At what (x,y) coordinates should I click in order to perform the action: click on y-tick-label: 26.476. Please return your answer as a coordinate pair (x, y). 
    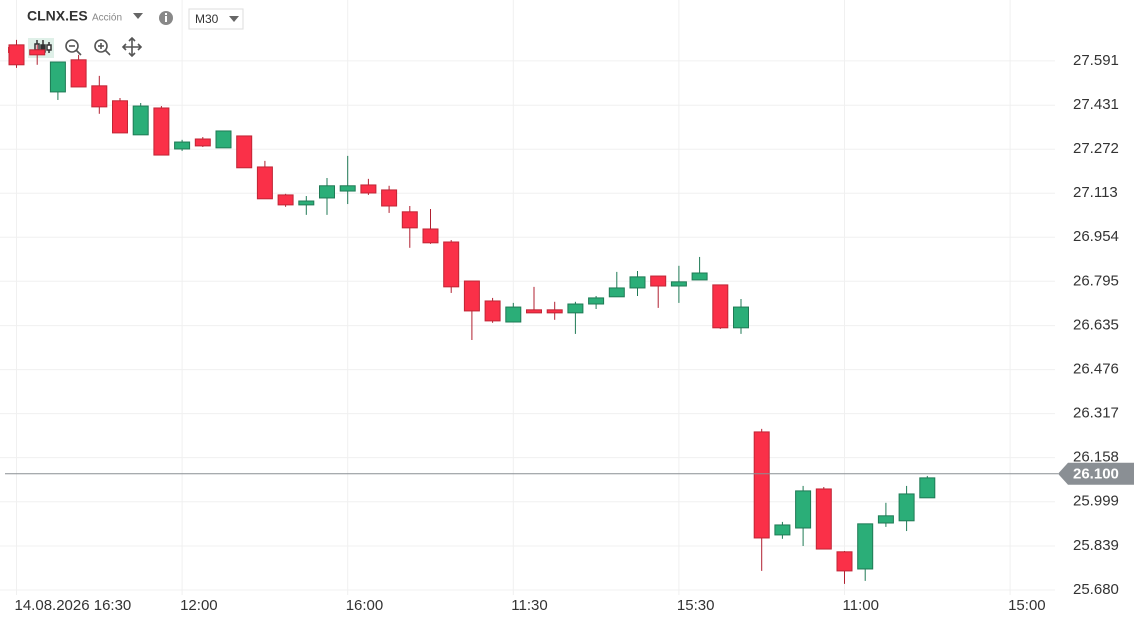
    Looking at the image, I should click on (1096, 369).